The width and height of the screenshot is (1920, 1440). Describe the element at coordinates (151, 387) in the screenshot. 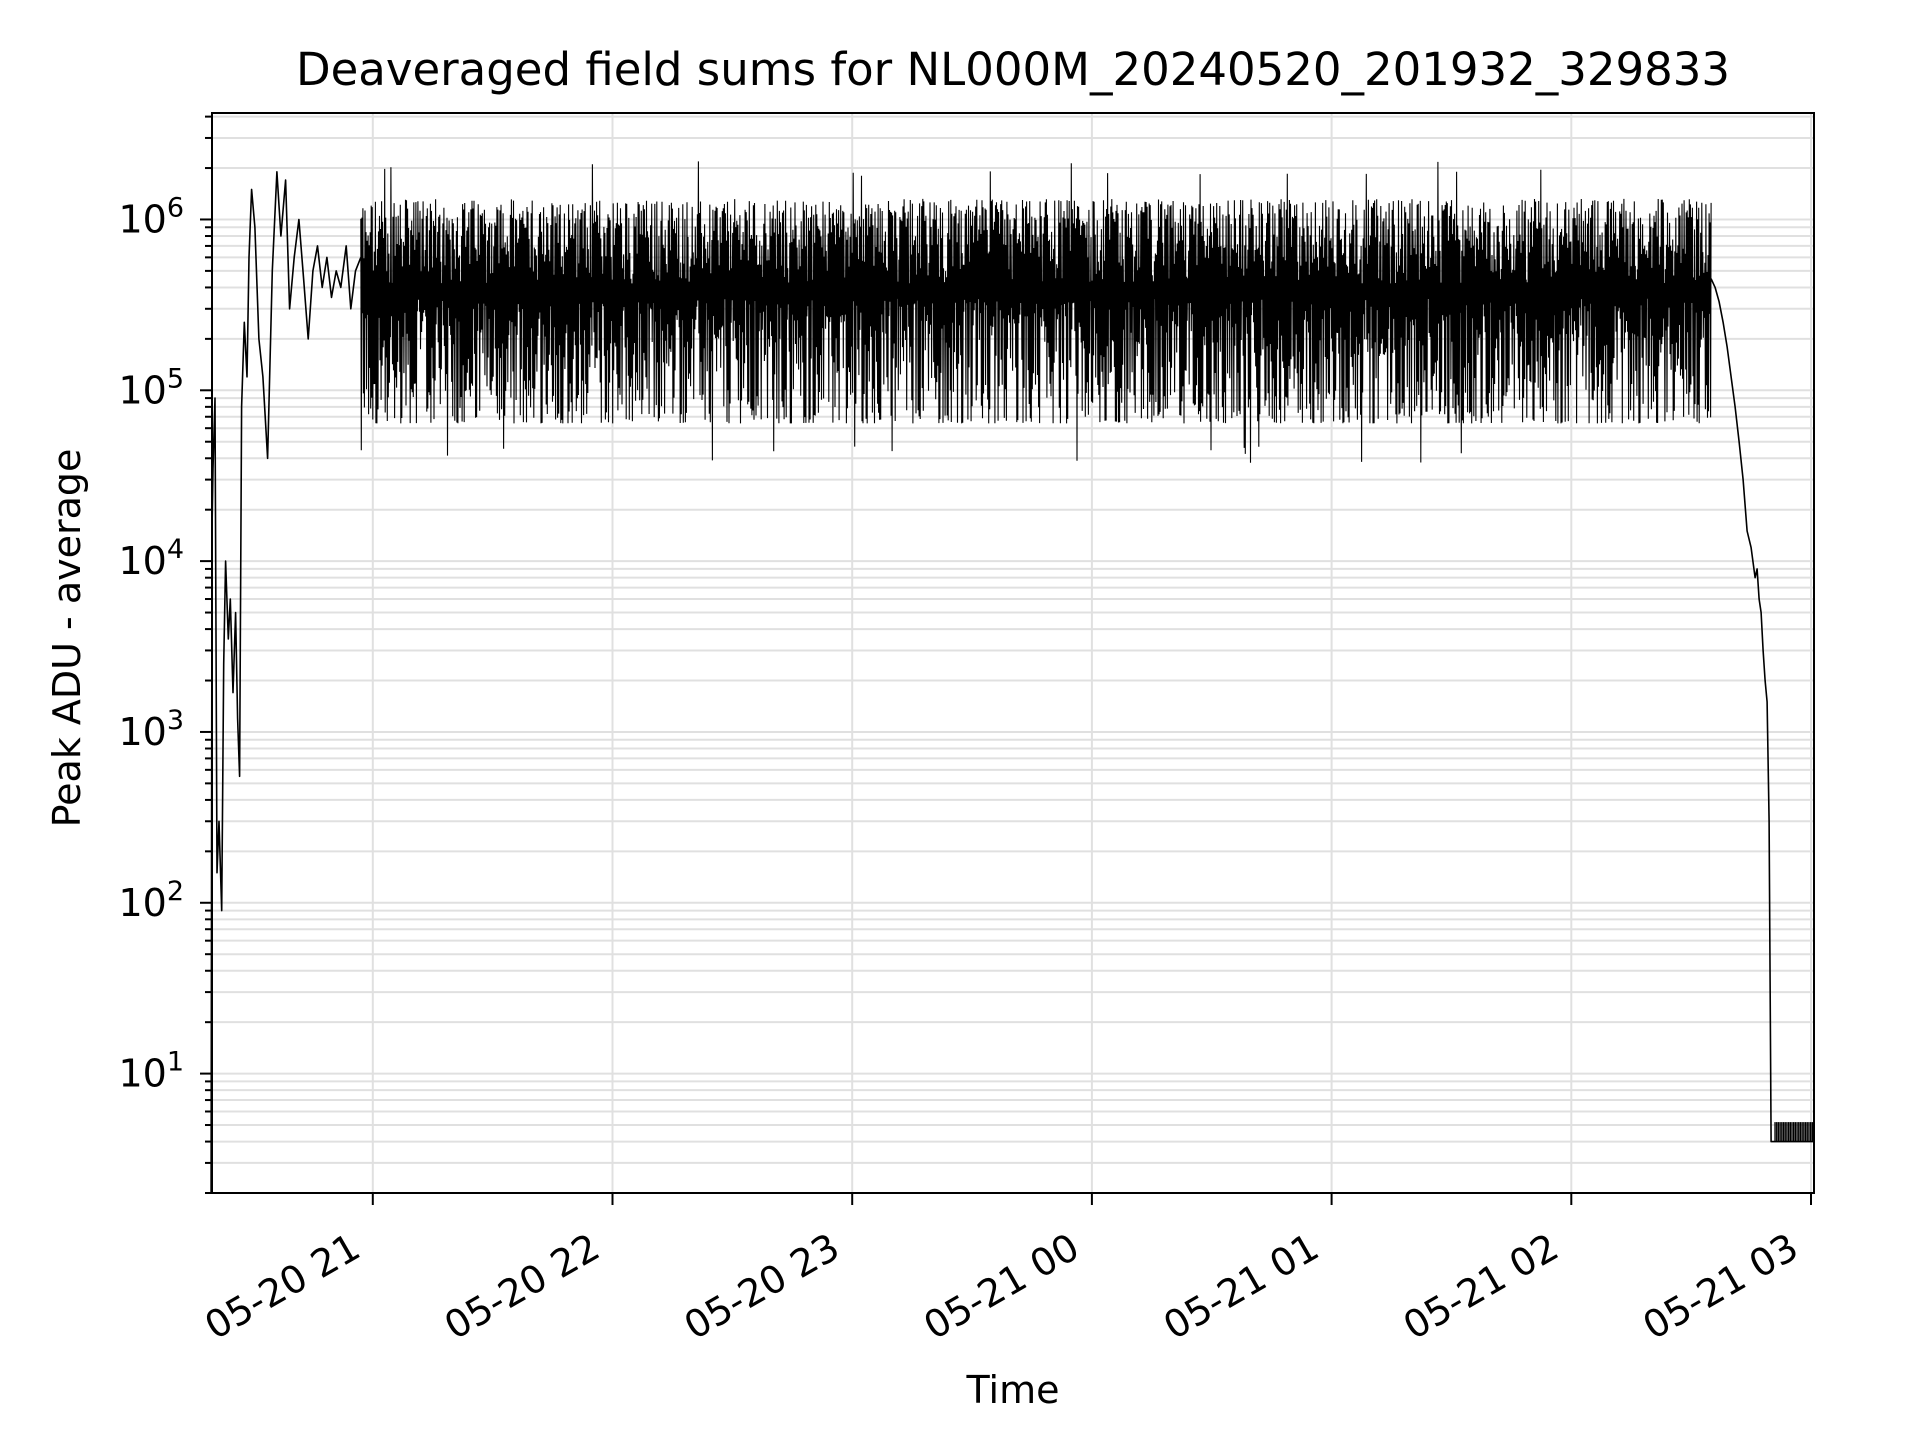

I see `y-tick-label: 105` at that location.